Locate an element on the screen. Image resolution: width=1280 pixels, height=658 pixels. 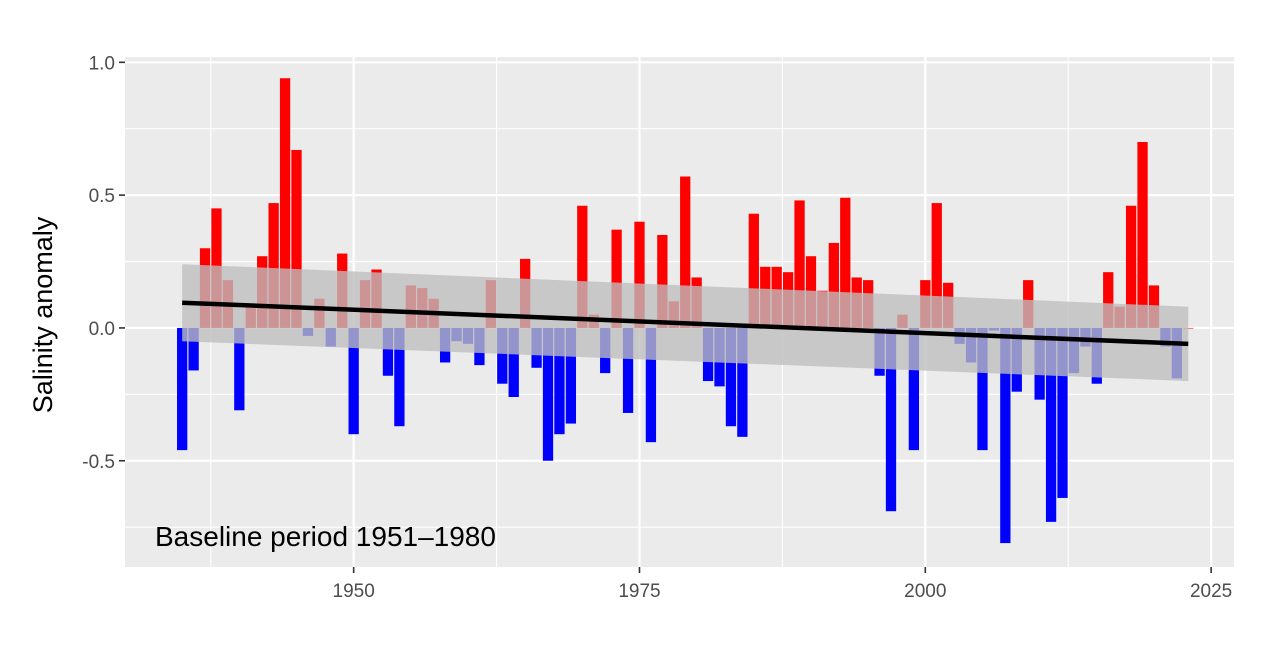
bar-1963 is located at coordinates (502, 355).